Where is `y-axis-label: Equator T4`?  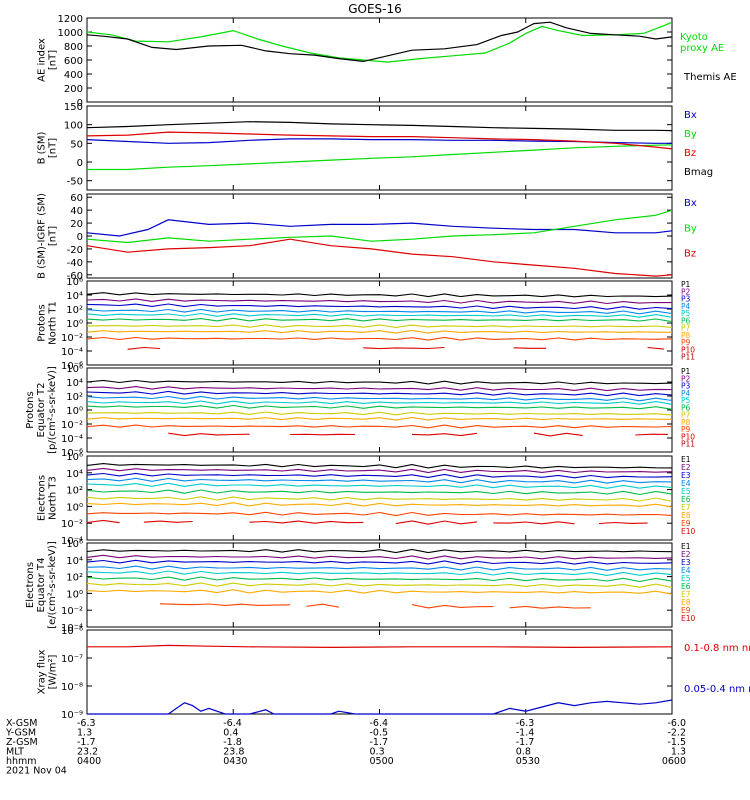 y-axis-label: Equator T4 is located at coordinates (41, 585).